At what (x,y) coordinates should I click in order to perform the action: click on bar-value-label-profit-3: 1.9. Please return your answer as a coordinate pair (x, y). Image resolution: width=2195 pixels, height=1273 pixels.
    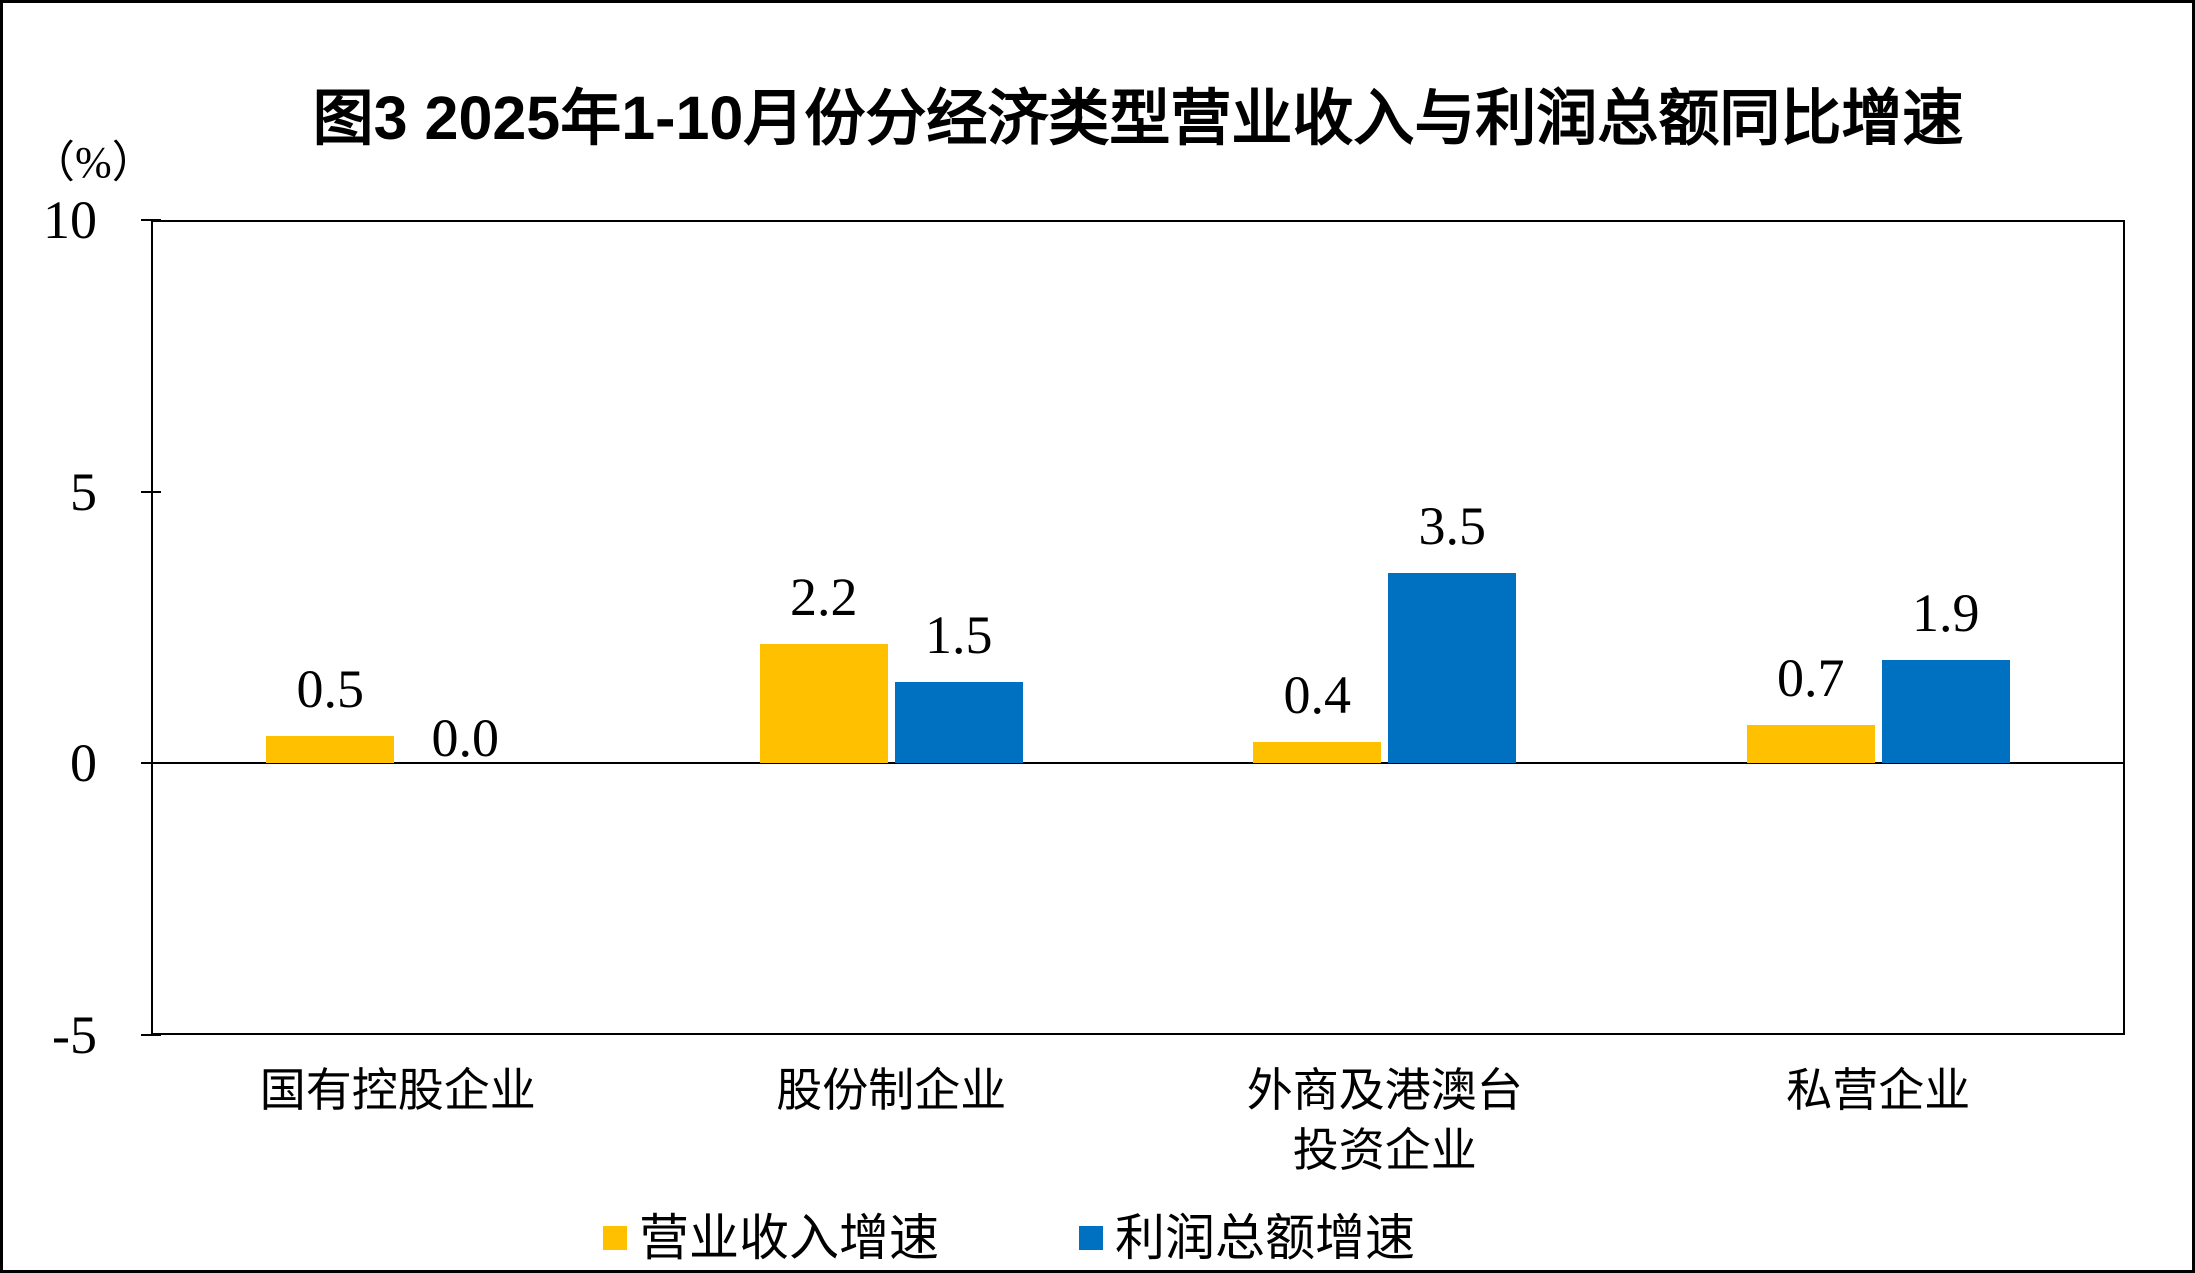
    Looking at the image, I should click on (1946, 613).